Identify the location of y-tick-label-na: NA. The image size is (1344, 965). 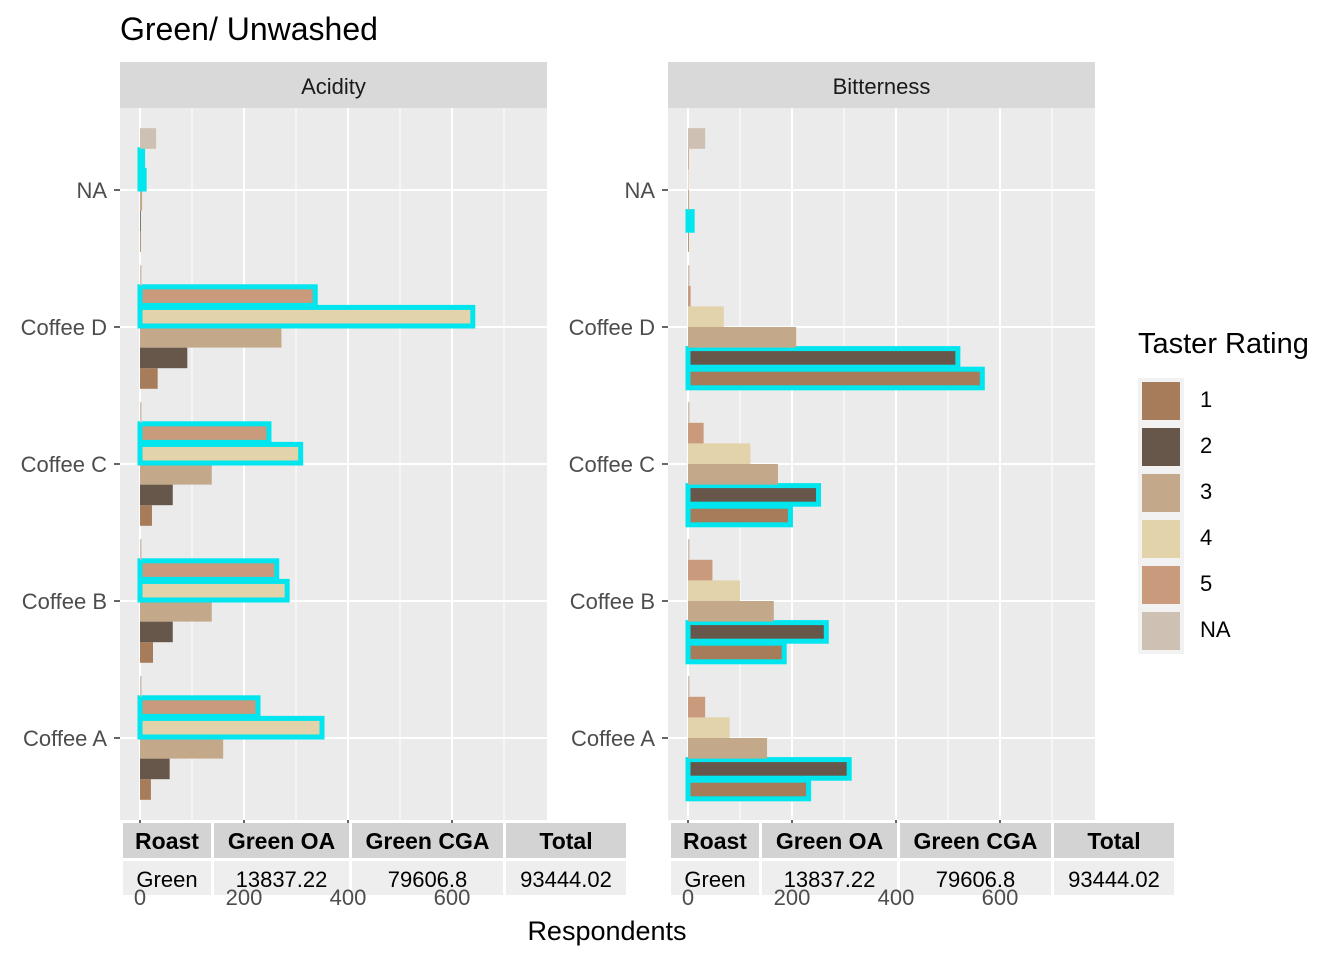
(91, 190).